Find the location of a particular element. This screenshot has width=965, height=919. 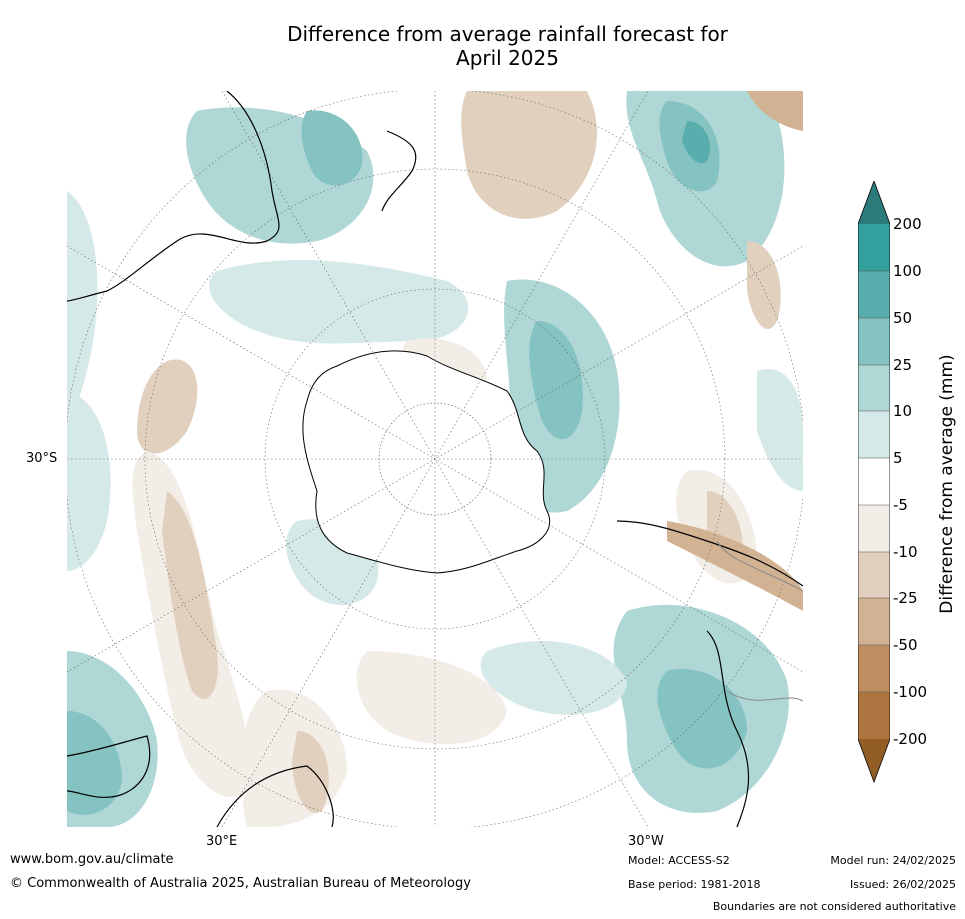

issued-text: Issued: 26/02/2025 is located at coordinates (902, 884).